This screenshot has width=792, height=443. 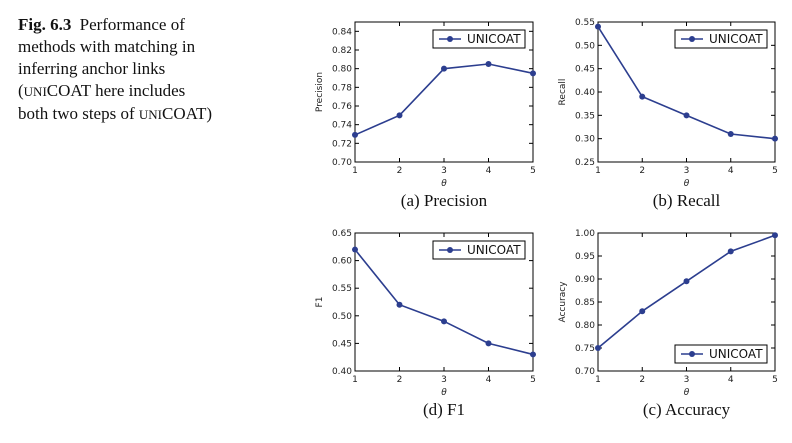 What do you see at coordinates (692, 39) in the screenshot?
I see `chart-2-legend-marker` at bounding box center [692, 39].